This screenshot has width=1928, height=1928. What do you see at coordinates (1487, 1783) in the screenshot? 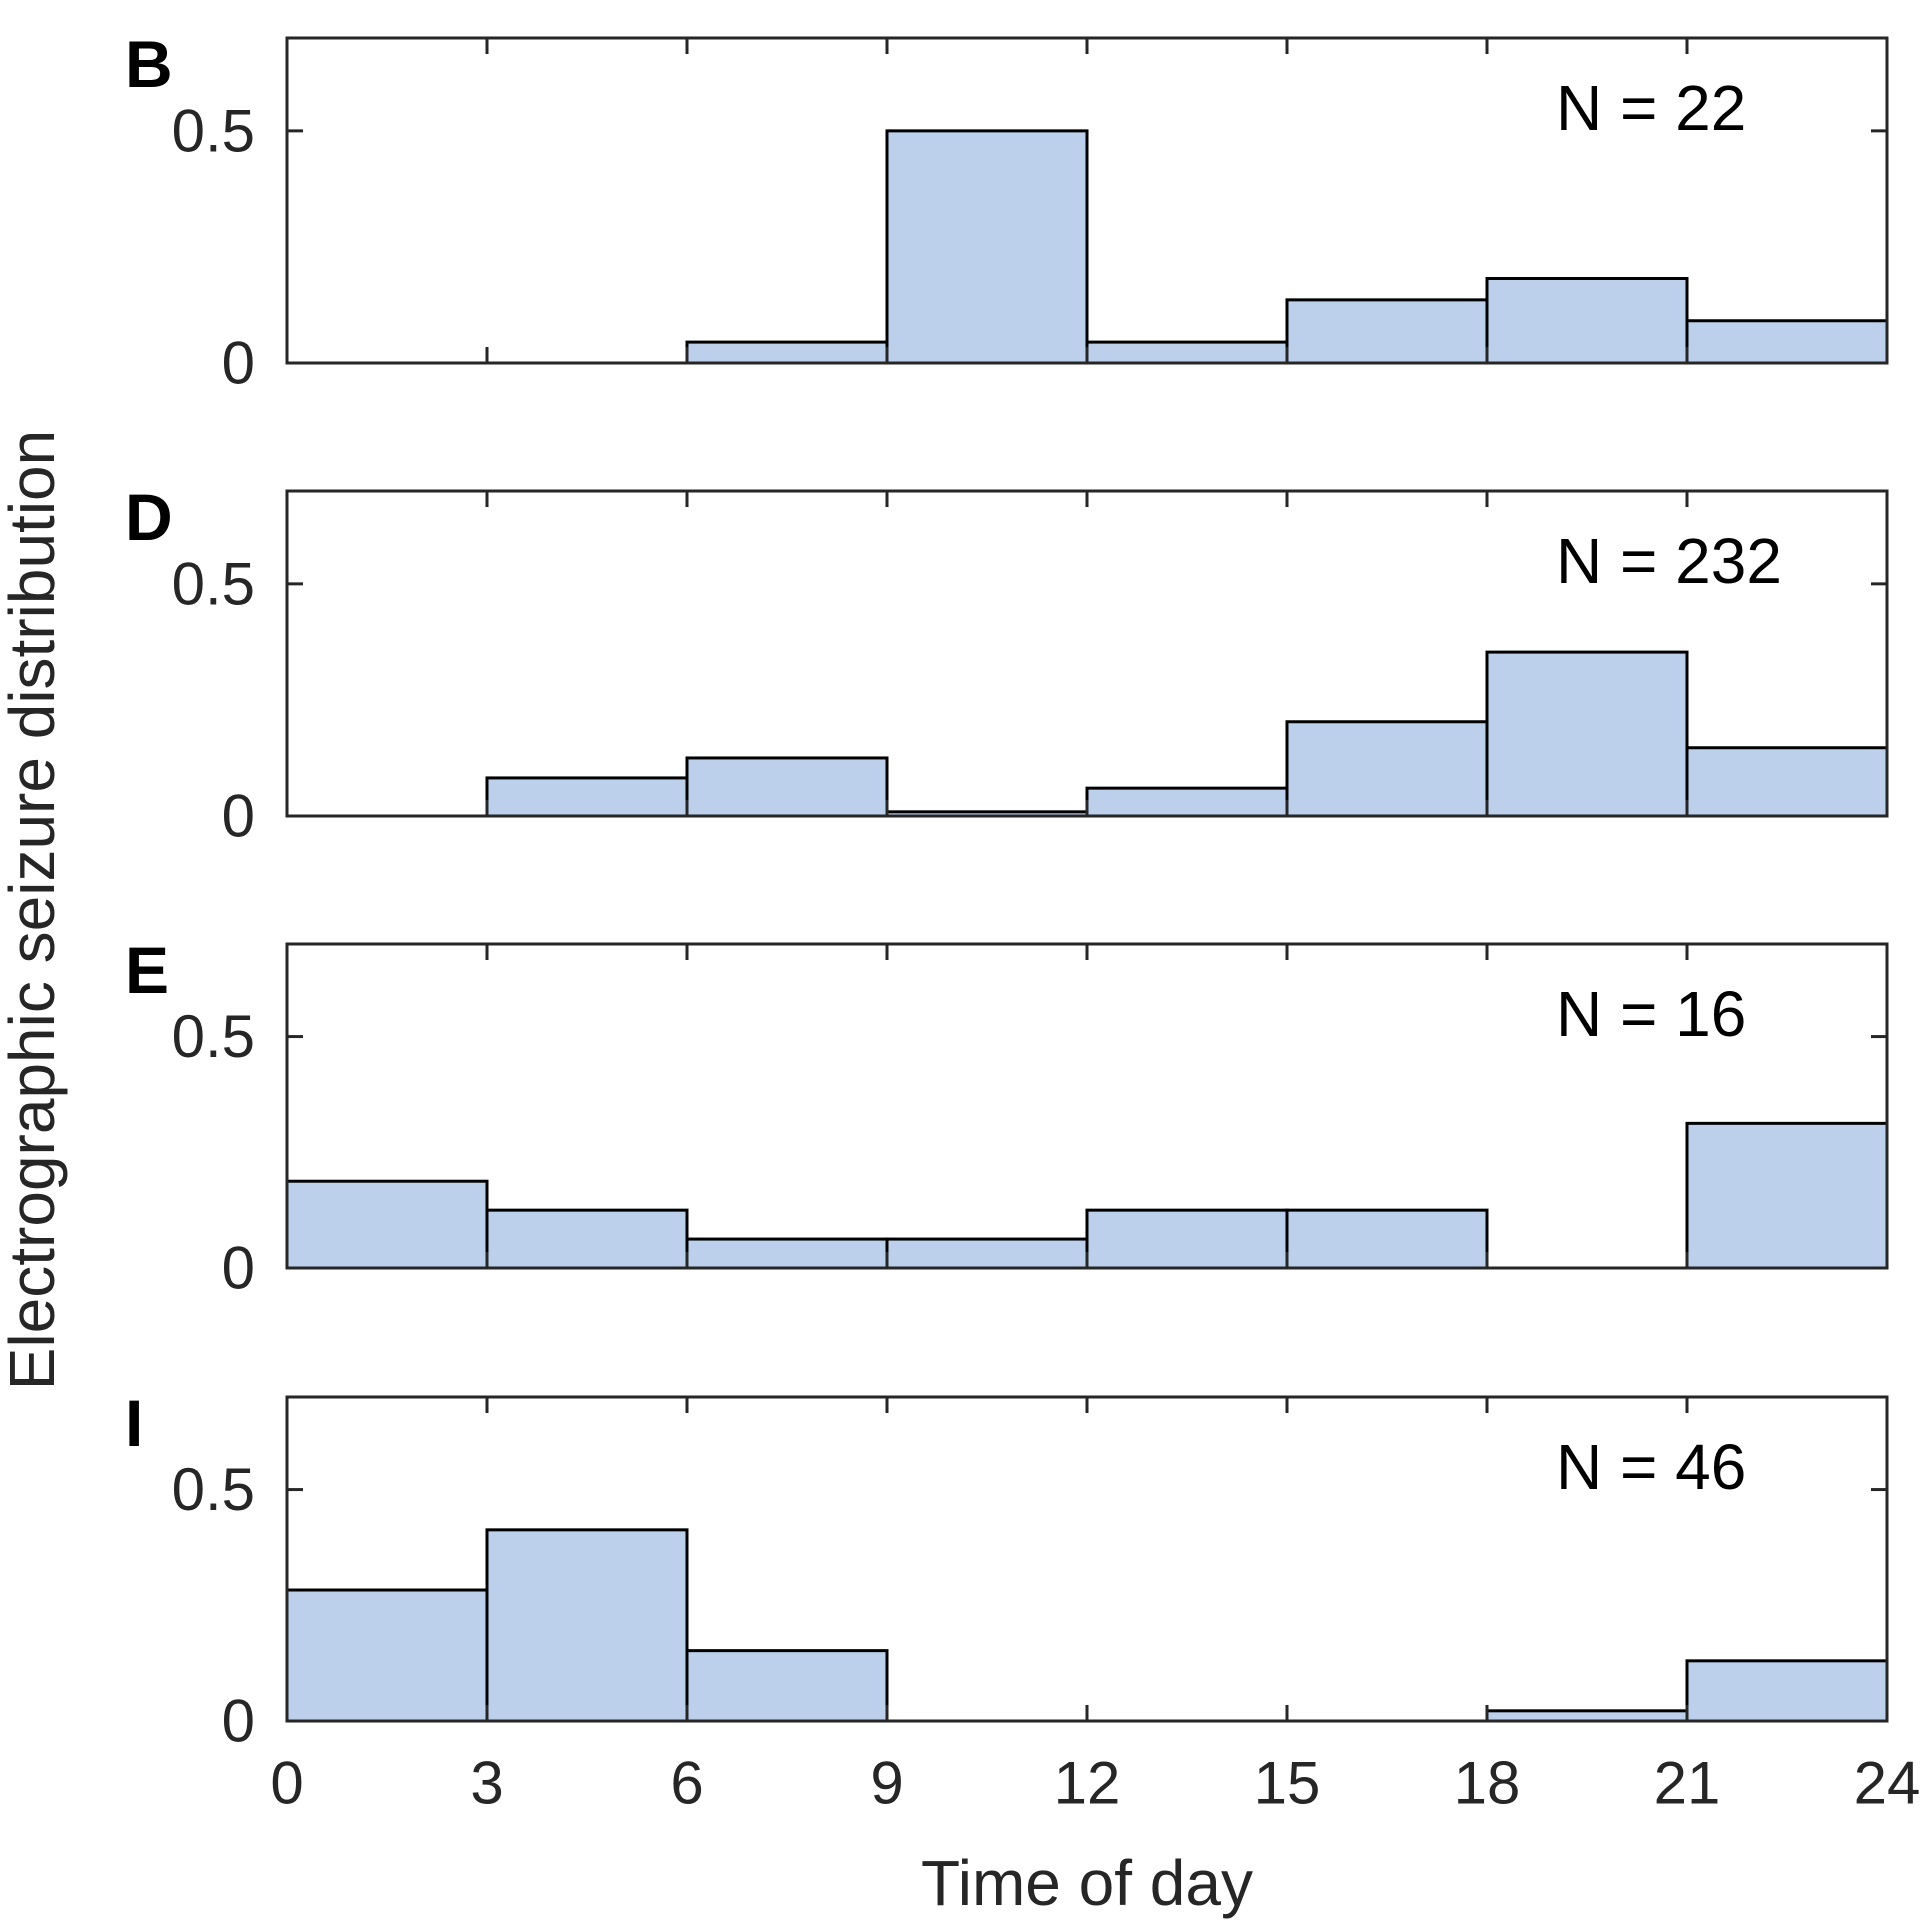
I see `x-tick-label: 18` at bounding box center [1487, 1783].